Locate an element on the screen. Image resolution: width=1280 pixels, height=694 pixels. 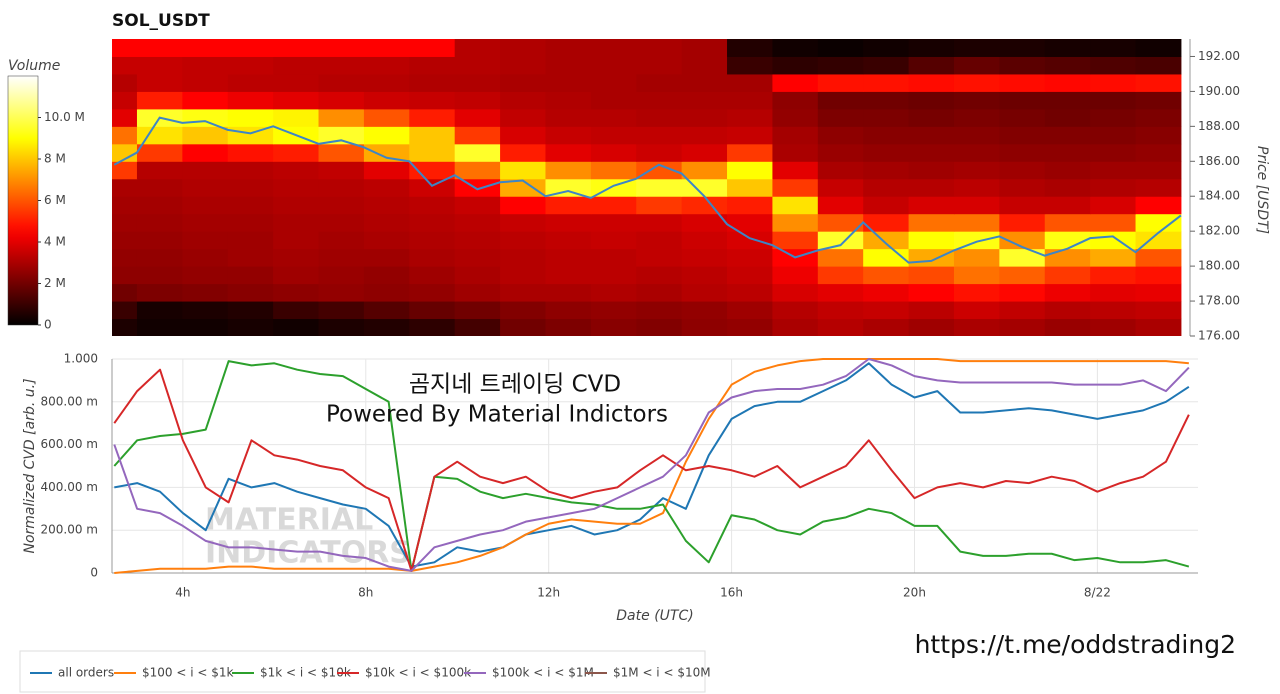
x-tick-label: 12h is located at coordinates (548, 593).